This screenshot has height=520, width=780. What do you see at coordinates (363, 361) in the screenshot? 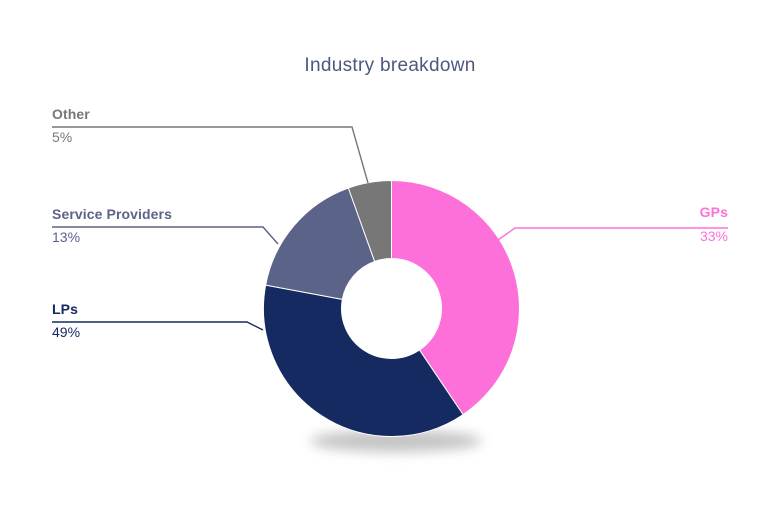
I see `donut-segment-lps` at bounding box center [363, 361].